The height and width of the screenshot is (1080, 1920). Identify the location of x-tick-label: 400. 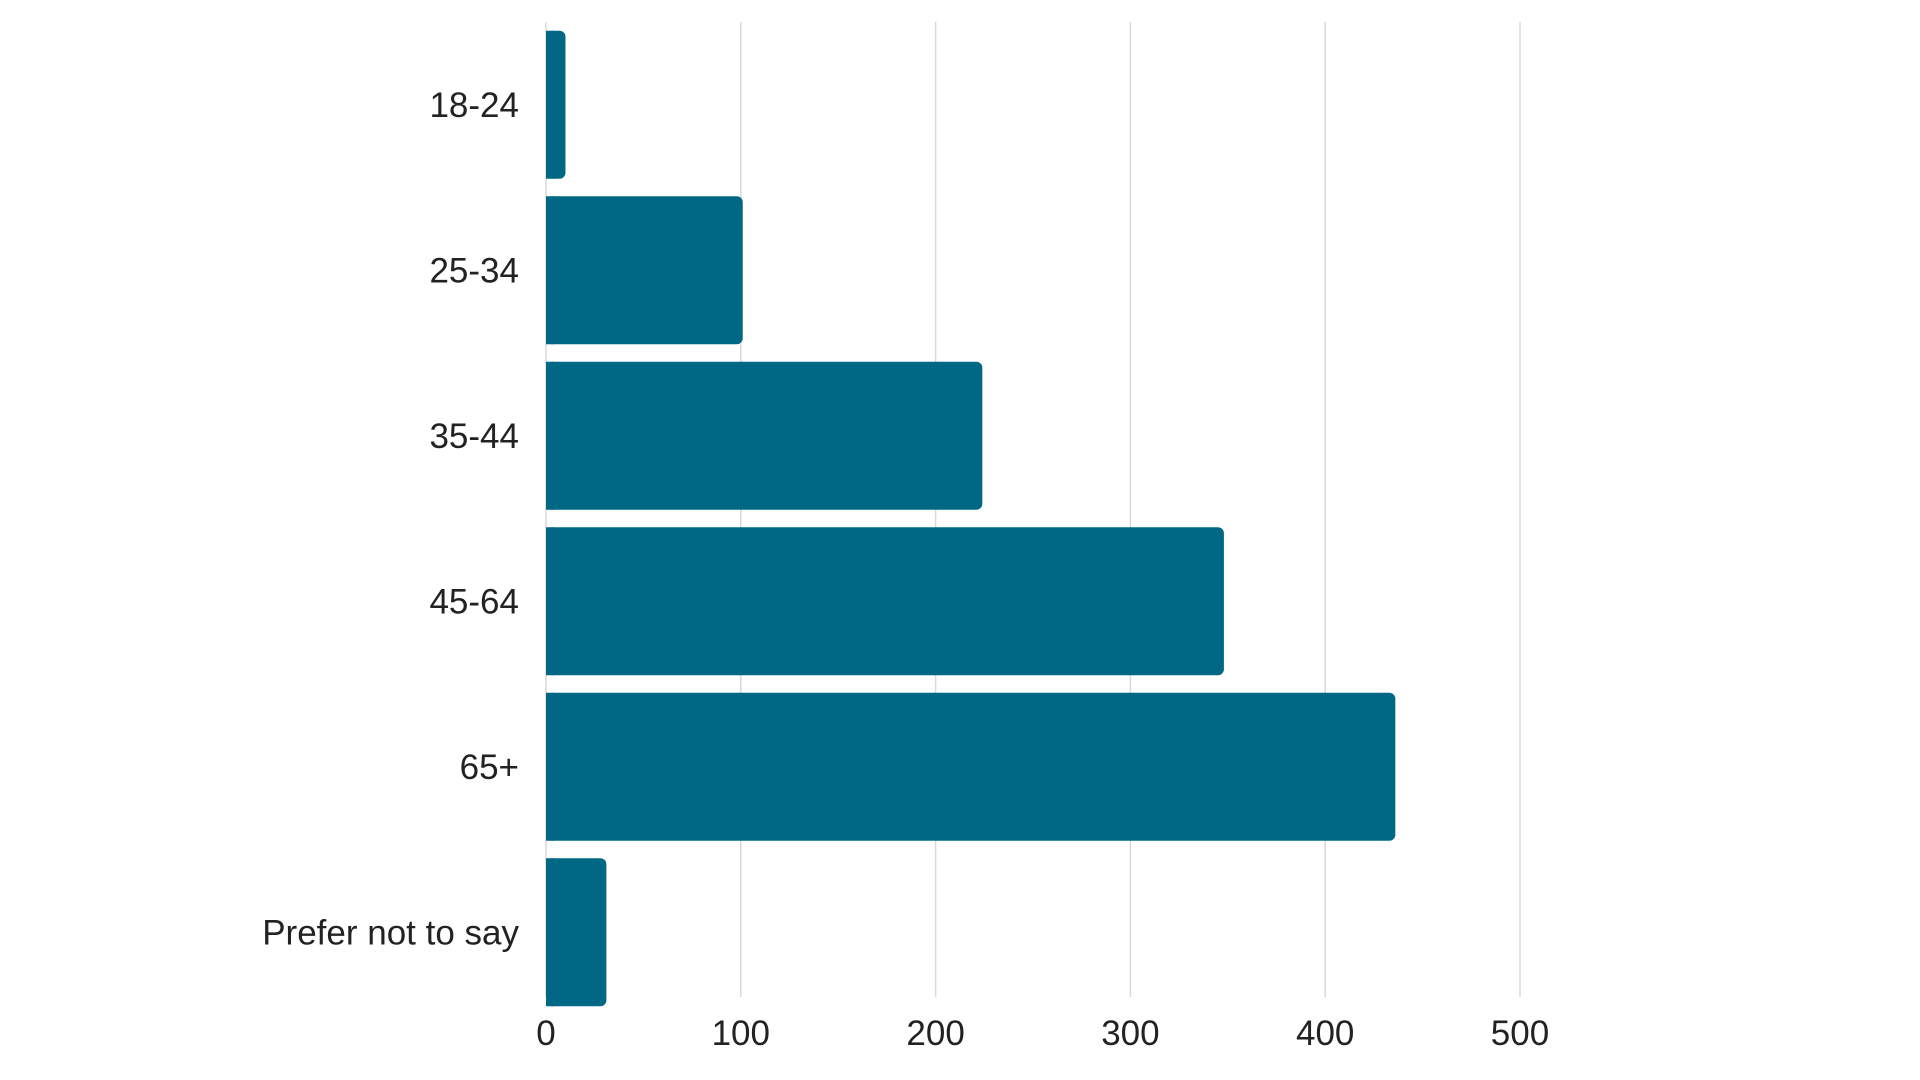
(1325, 1033).